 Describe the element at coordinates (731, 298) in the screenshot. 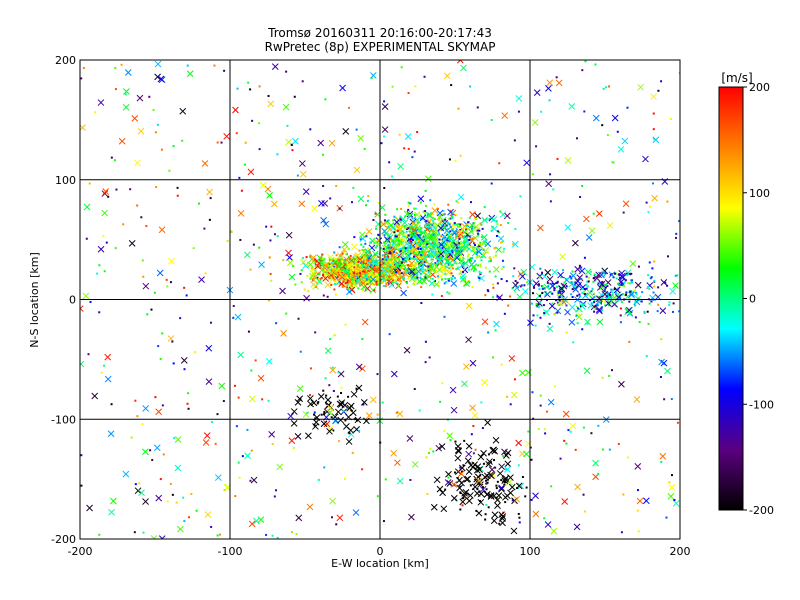

I see `colorbar` at that location.